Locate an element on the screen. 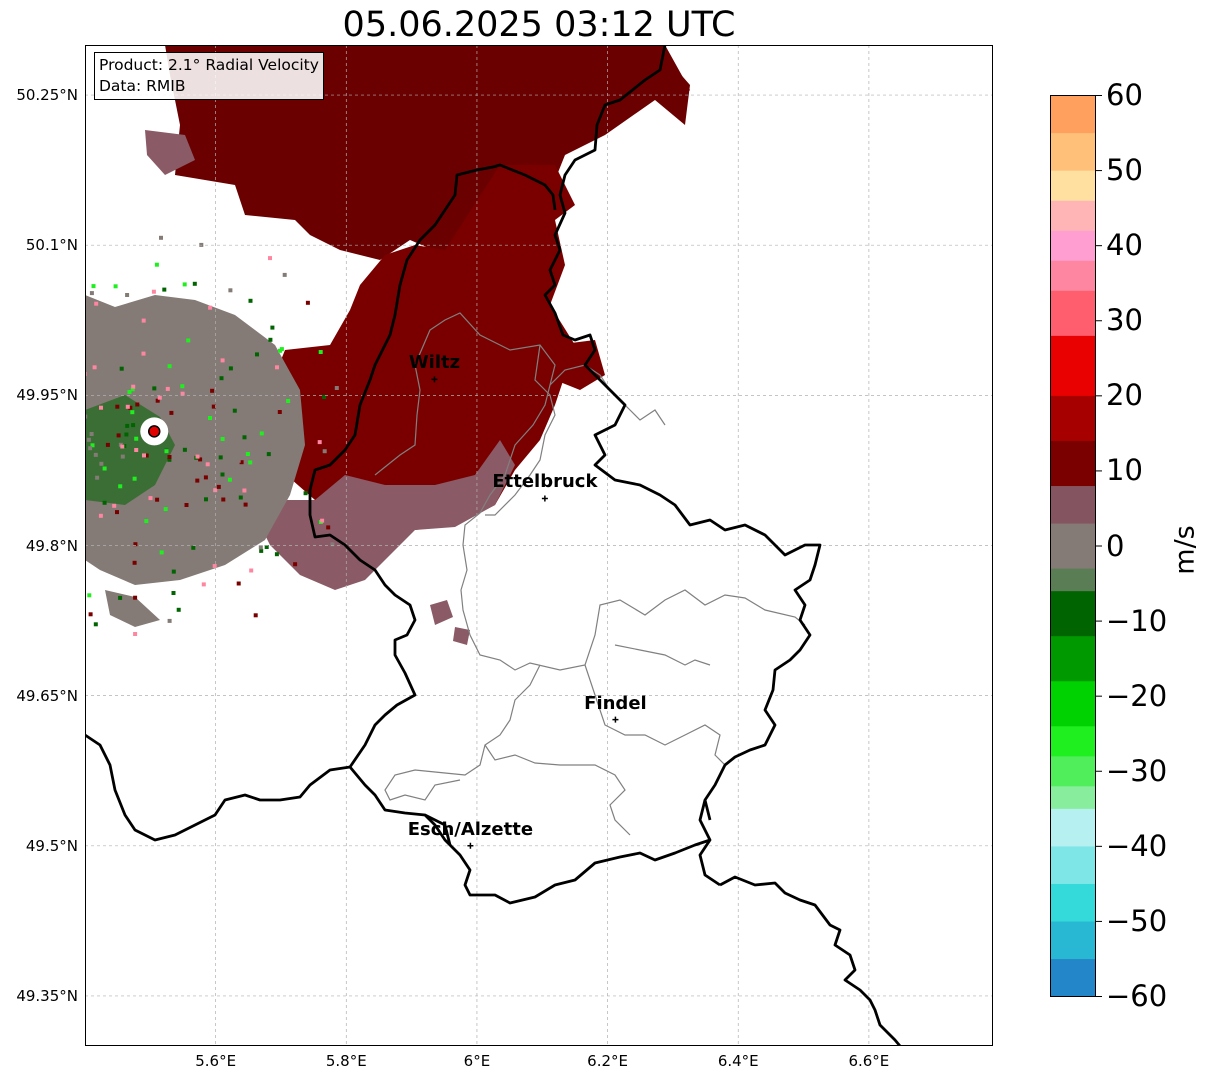  data-source-label: Data: RMIB is located at coordinates (142, 86).